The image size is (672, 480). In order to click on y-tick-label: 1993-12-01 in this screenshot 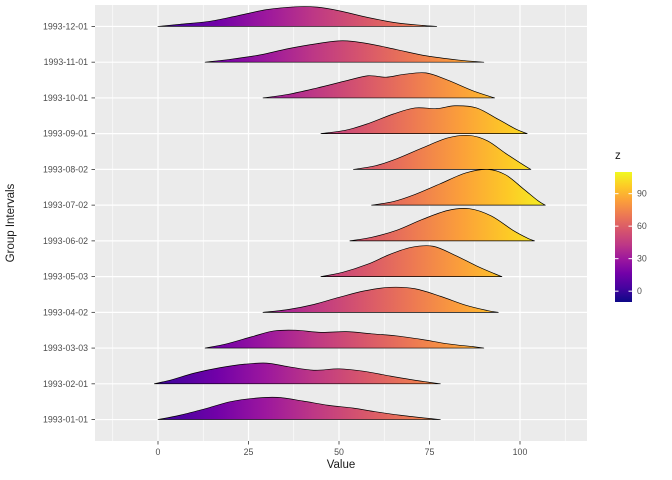, I will do `click(65, 26)`.